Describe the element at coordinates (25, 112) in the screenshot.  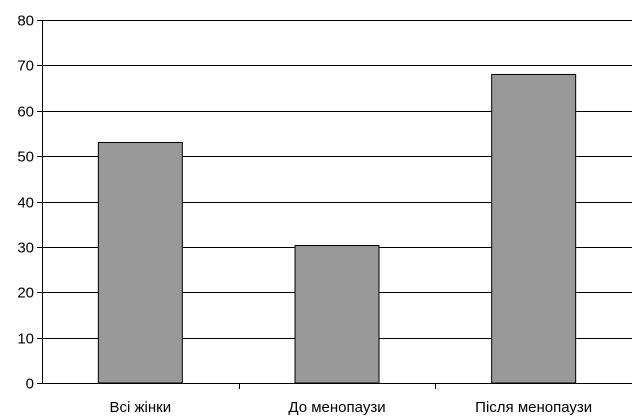
I see `y-tick-label: 60` at that location.